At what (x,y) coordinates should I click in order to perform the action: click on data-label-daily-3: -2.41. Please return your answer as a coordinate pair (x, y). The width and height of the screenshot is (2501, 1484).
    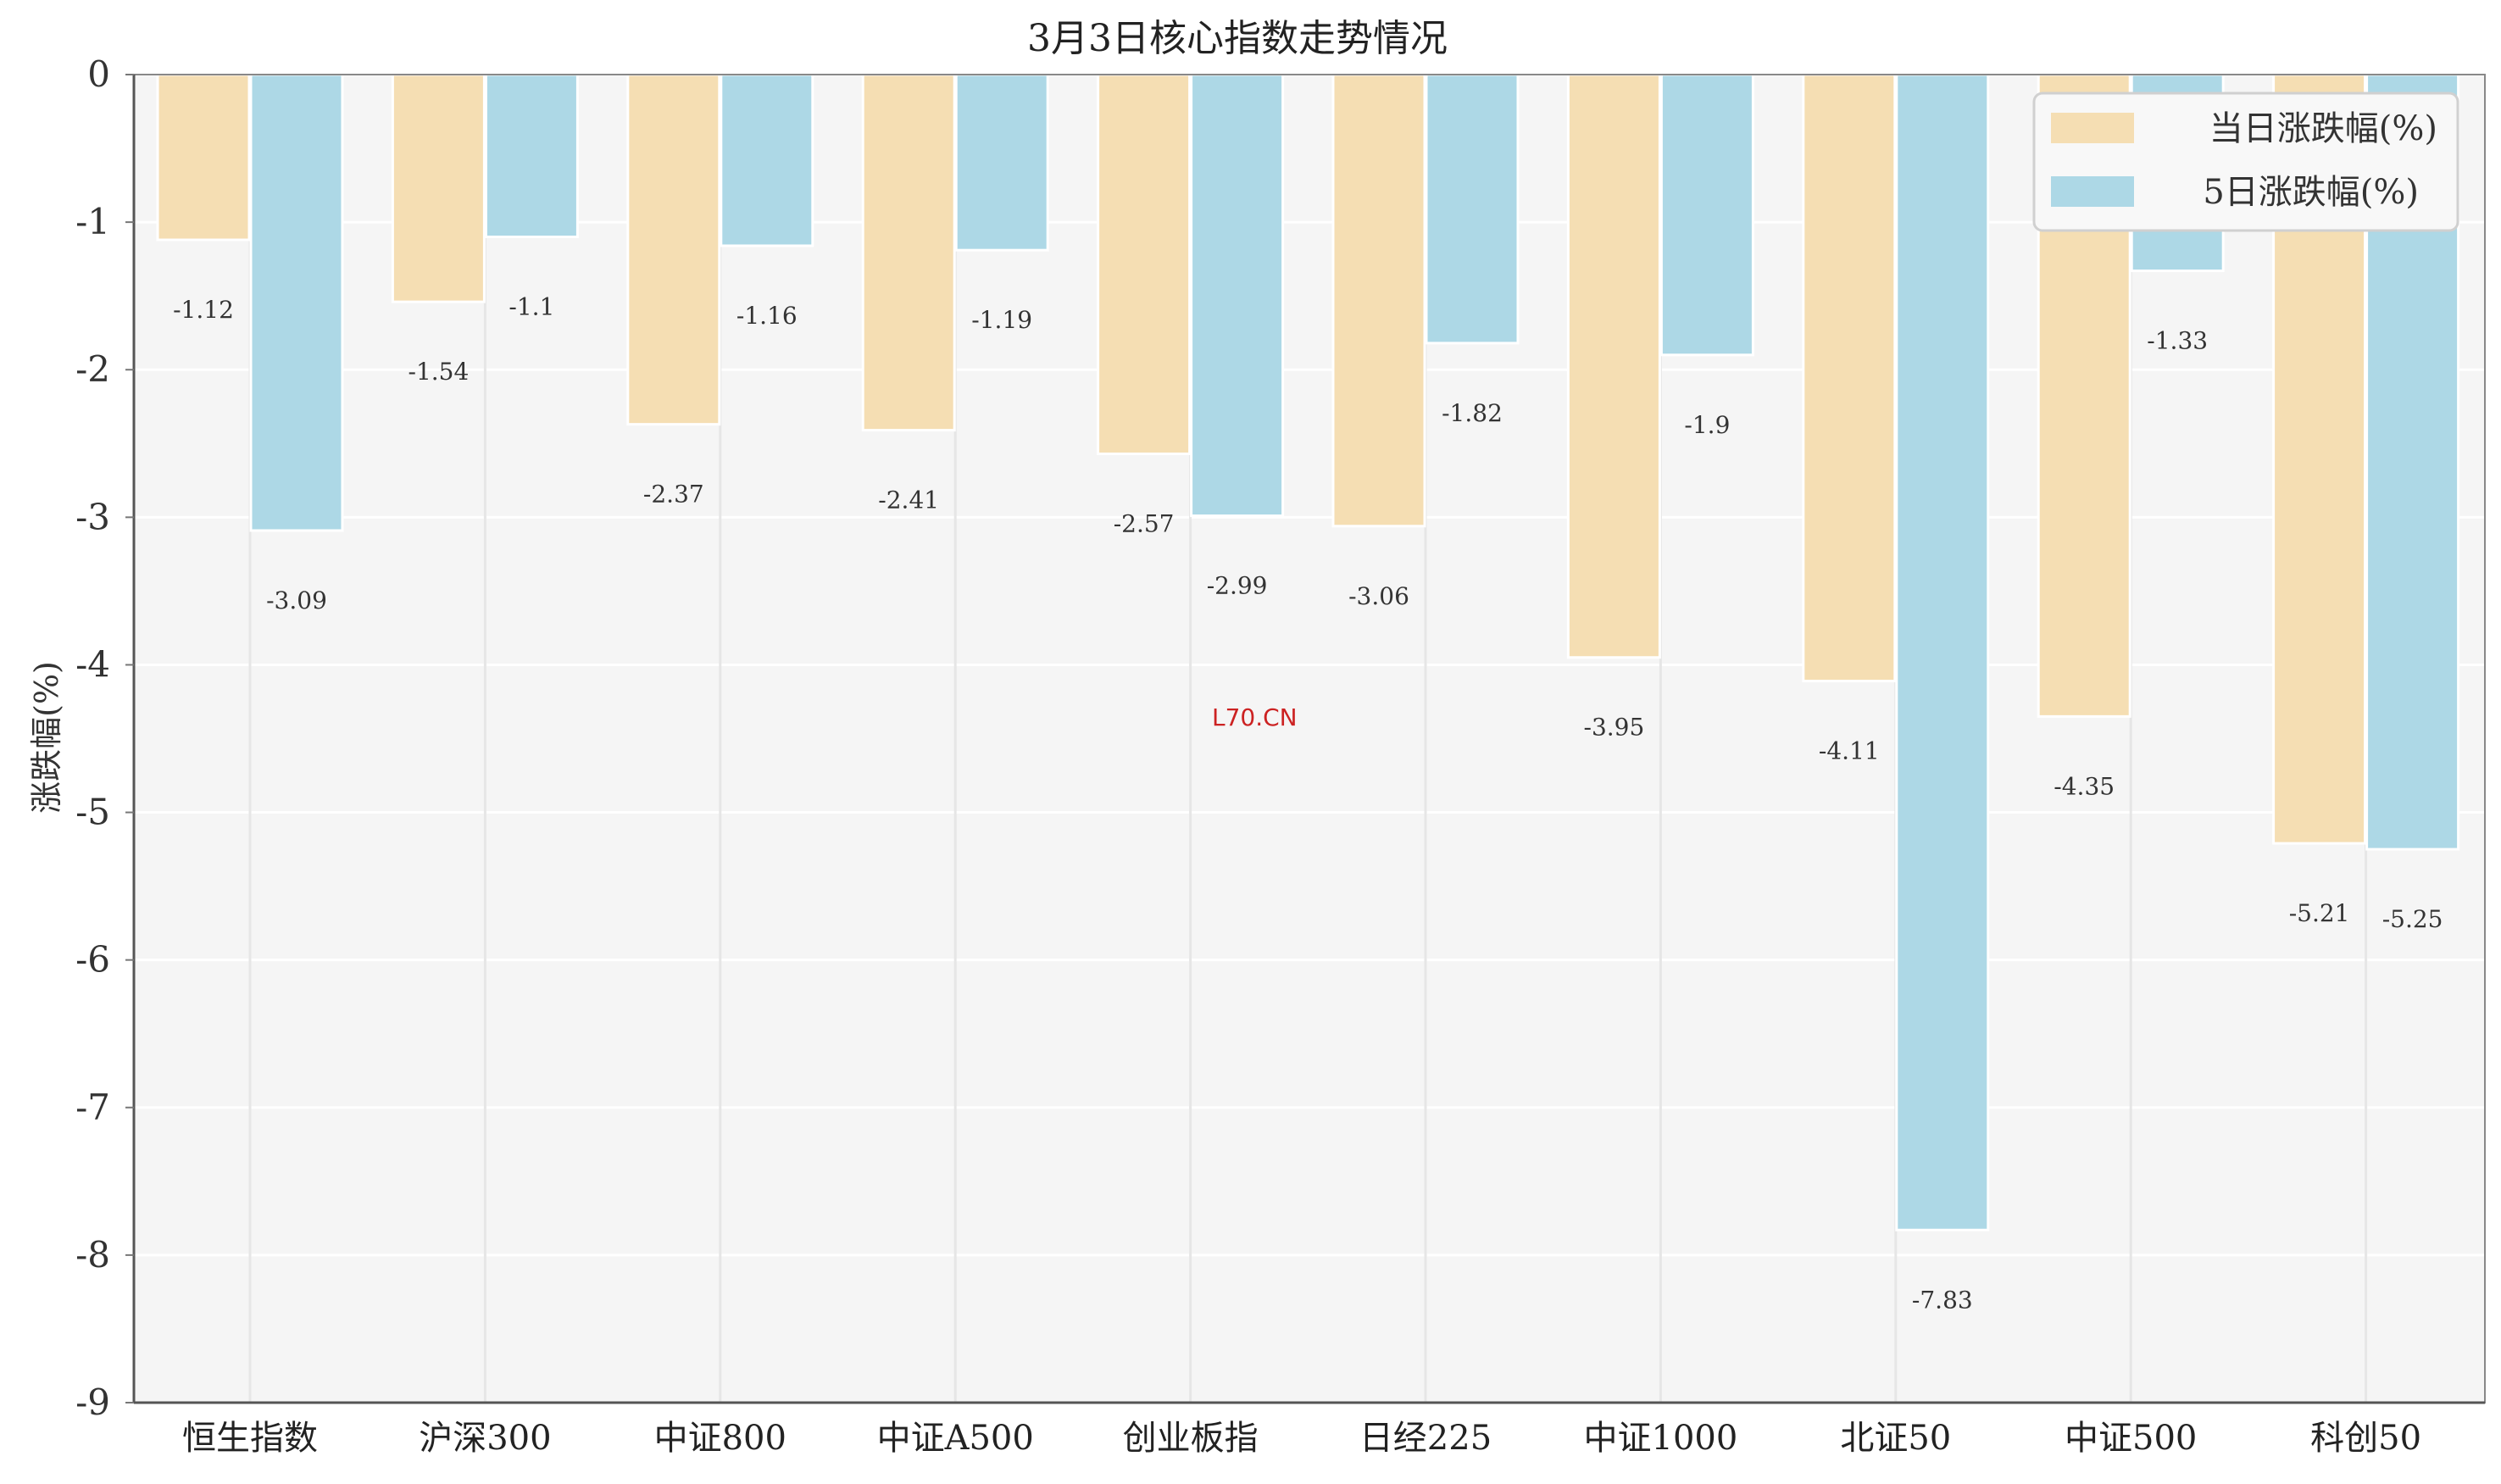
    Looking at the image, I should click on (908, 500).